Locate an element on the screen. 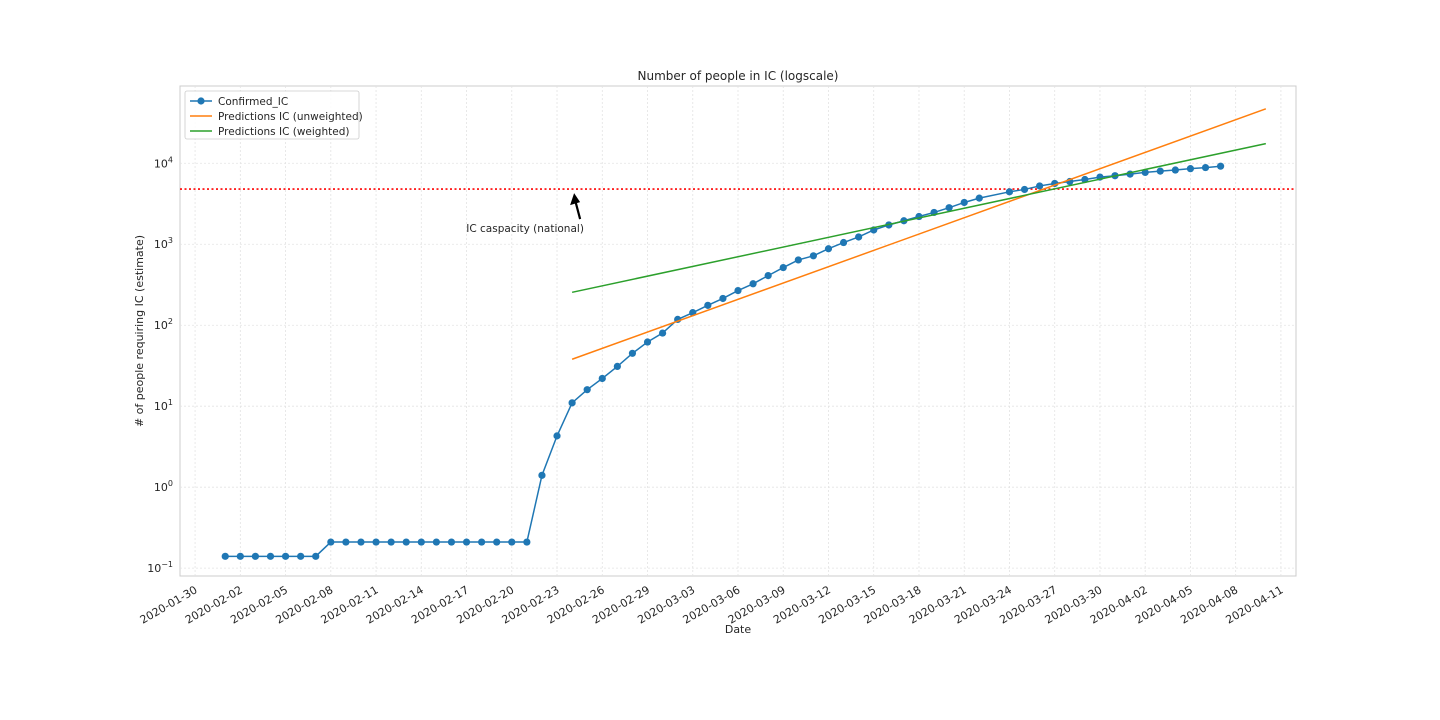 The height and width of the screenshot is (720, 1440). y-tick-label: 10⁰ is located at coordinates (163, 486).